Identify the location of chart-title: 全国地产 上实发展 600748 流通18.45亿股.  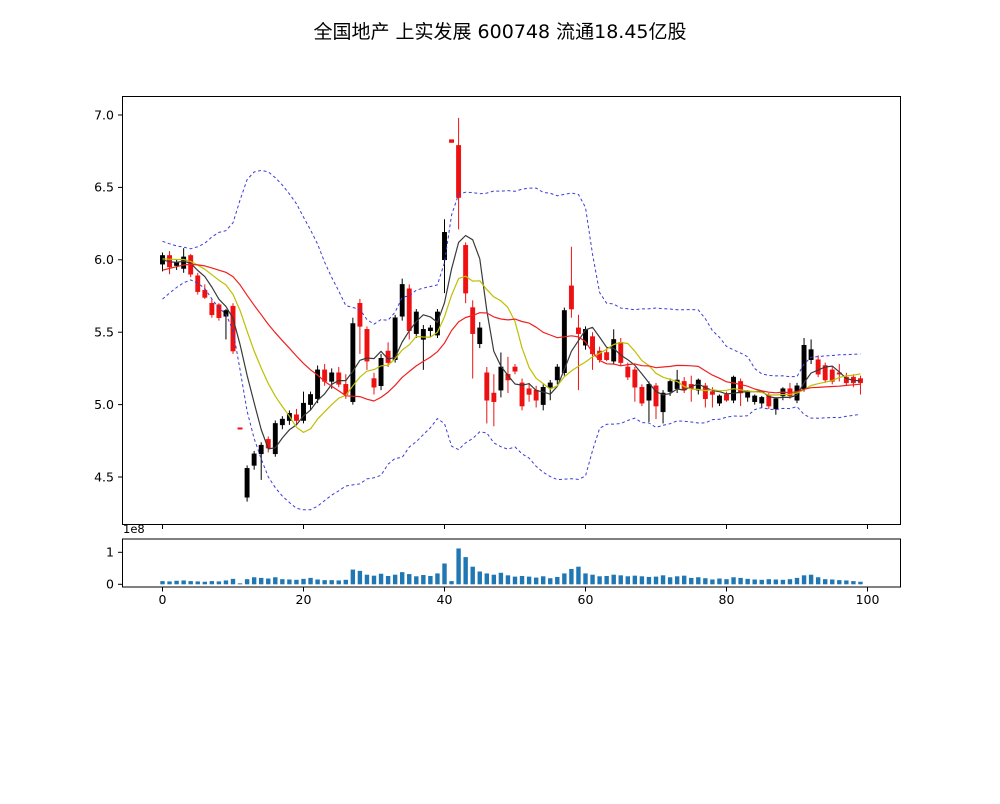
(499, 32).